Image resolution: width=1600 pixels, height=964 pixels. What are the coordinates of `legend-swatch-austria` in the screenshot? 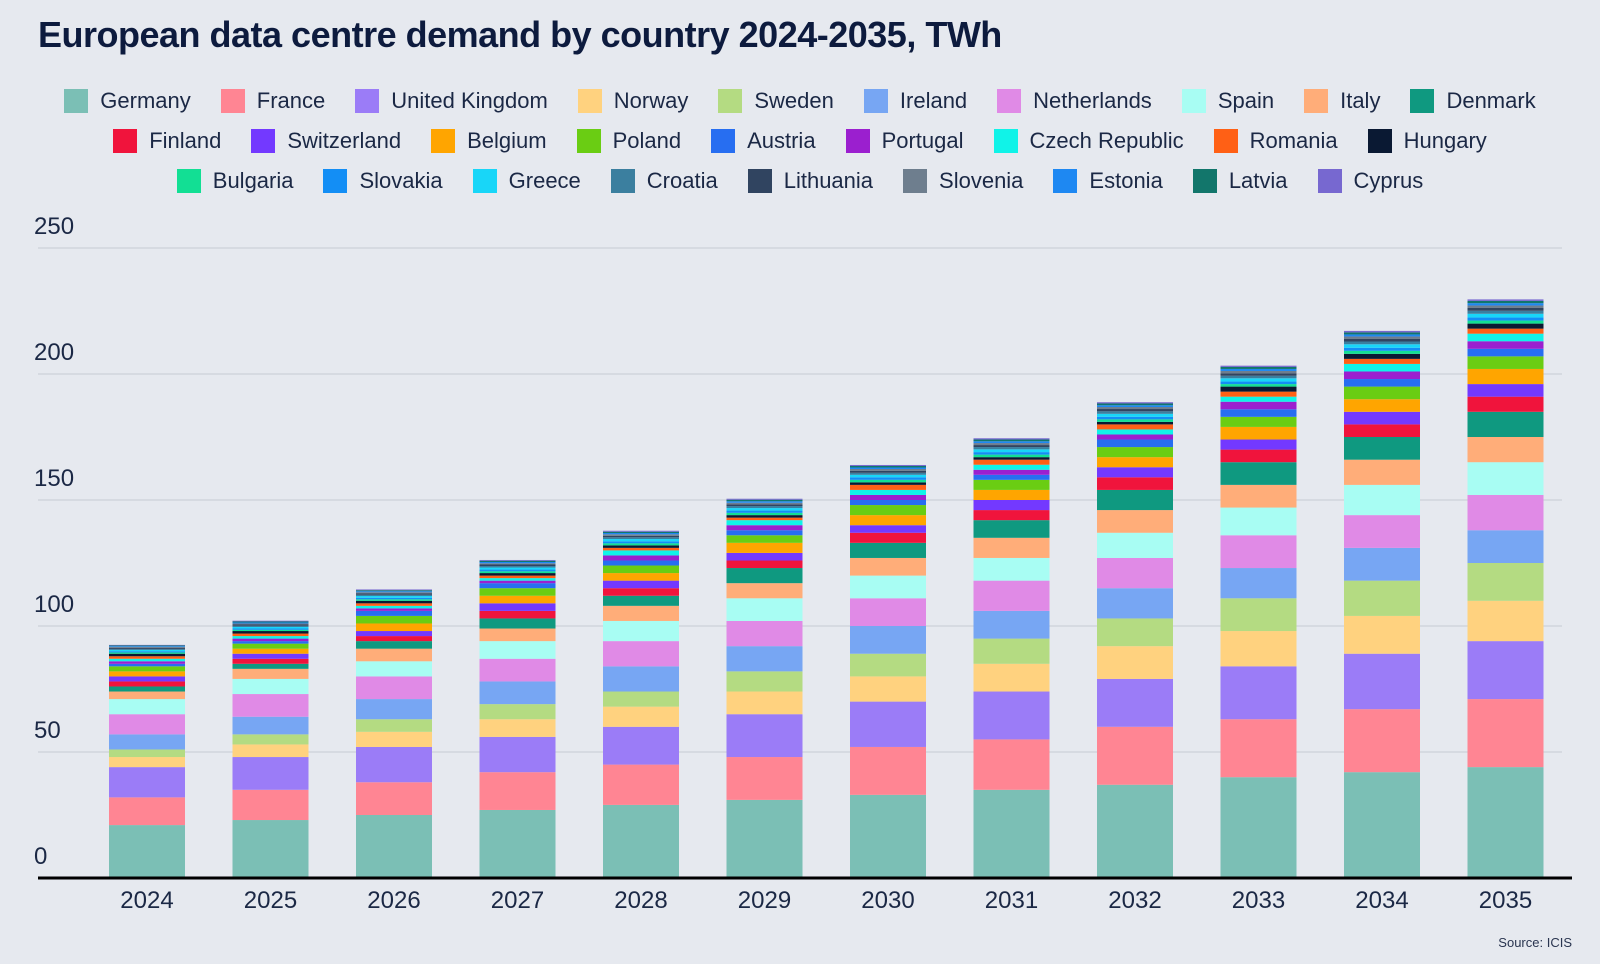 It's located at (723, 141).